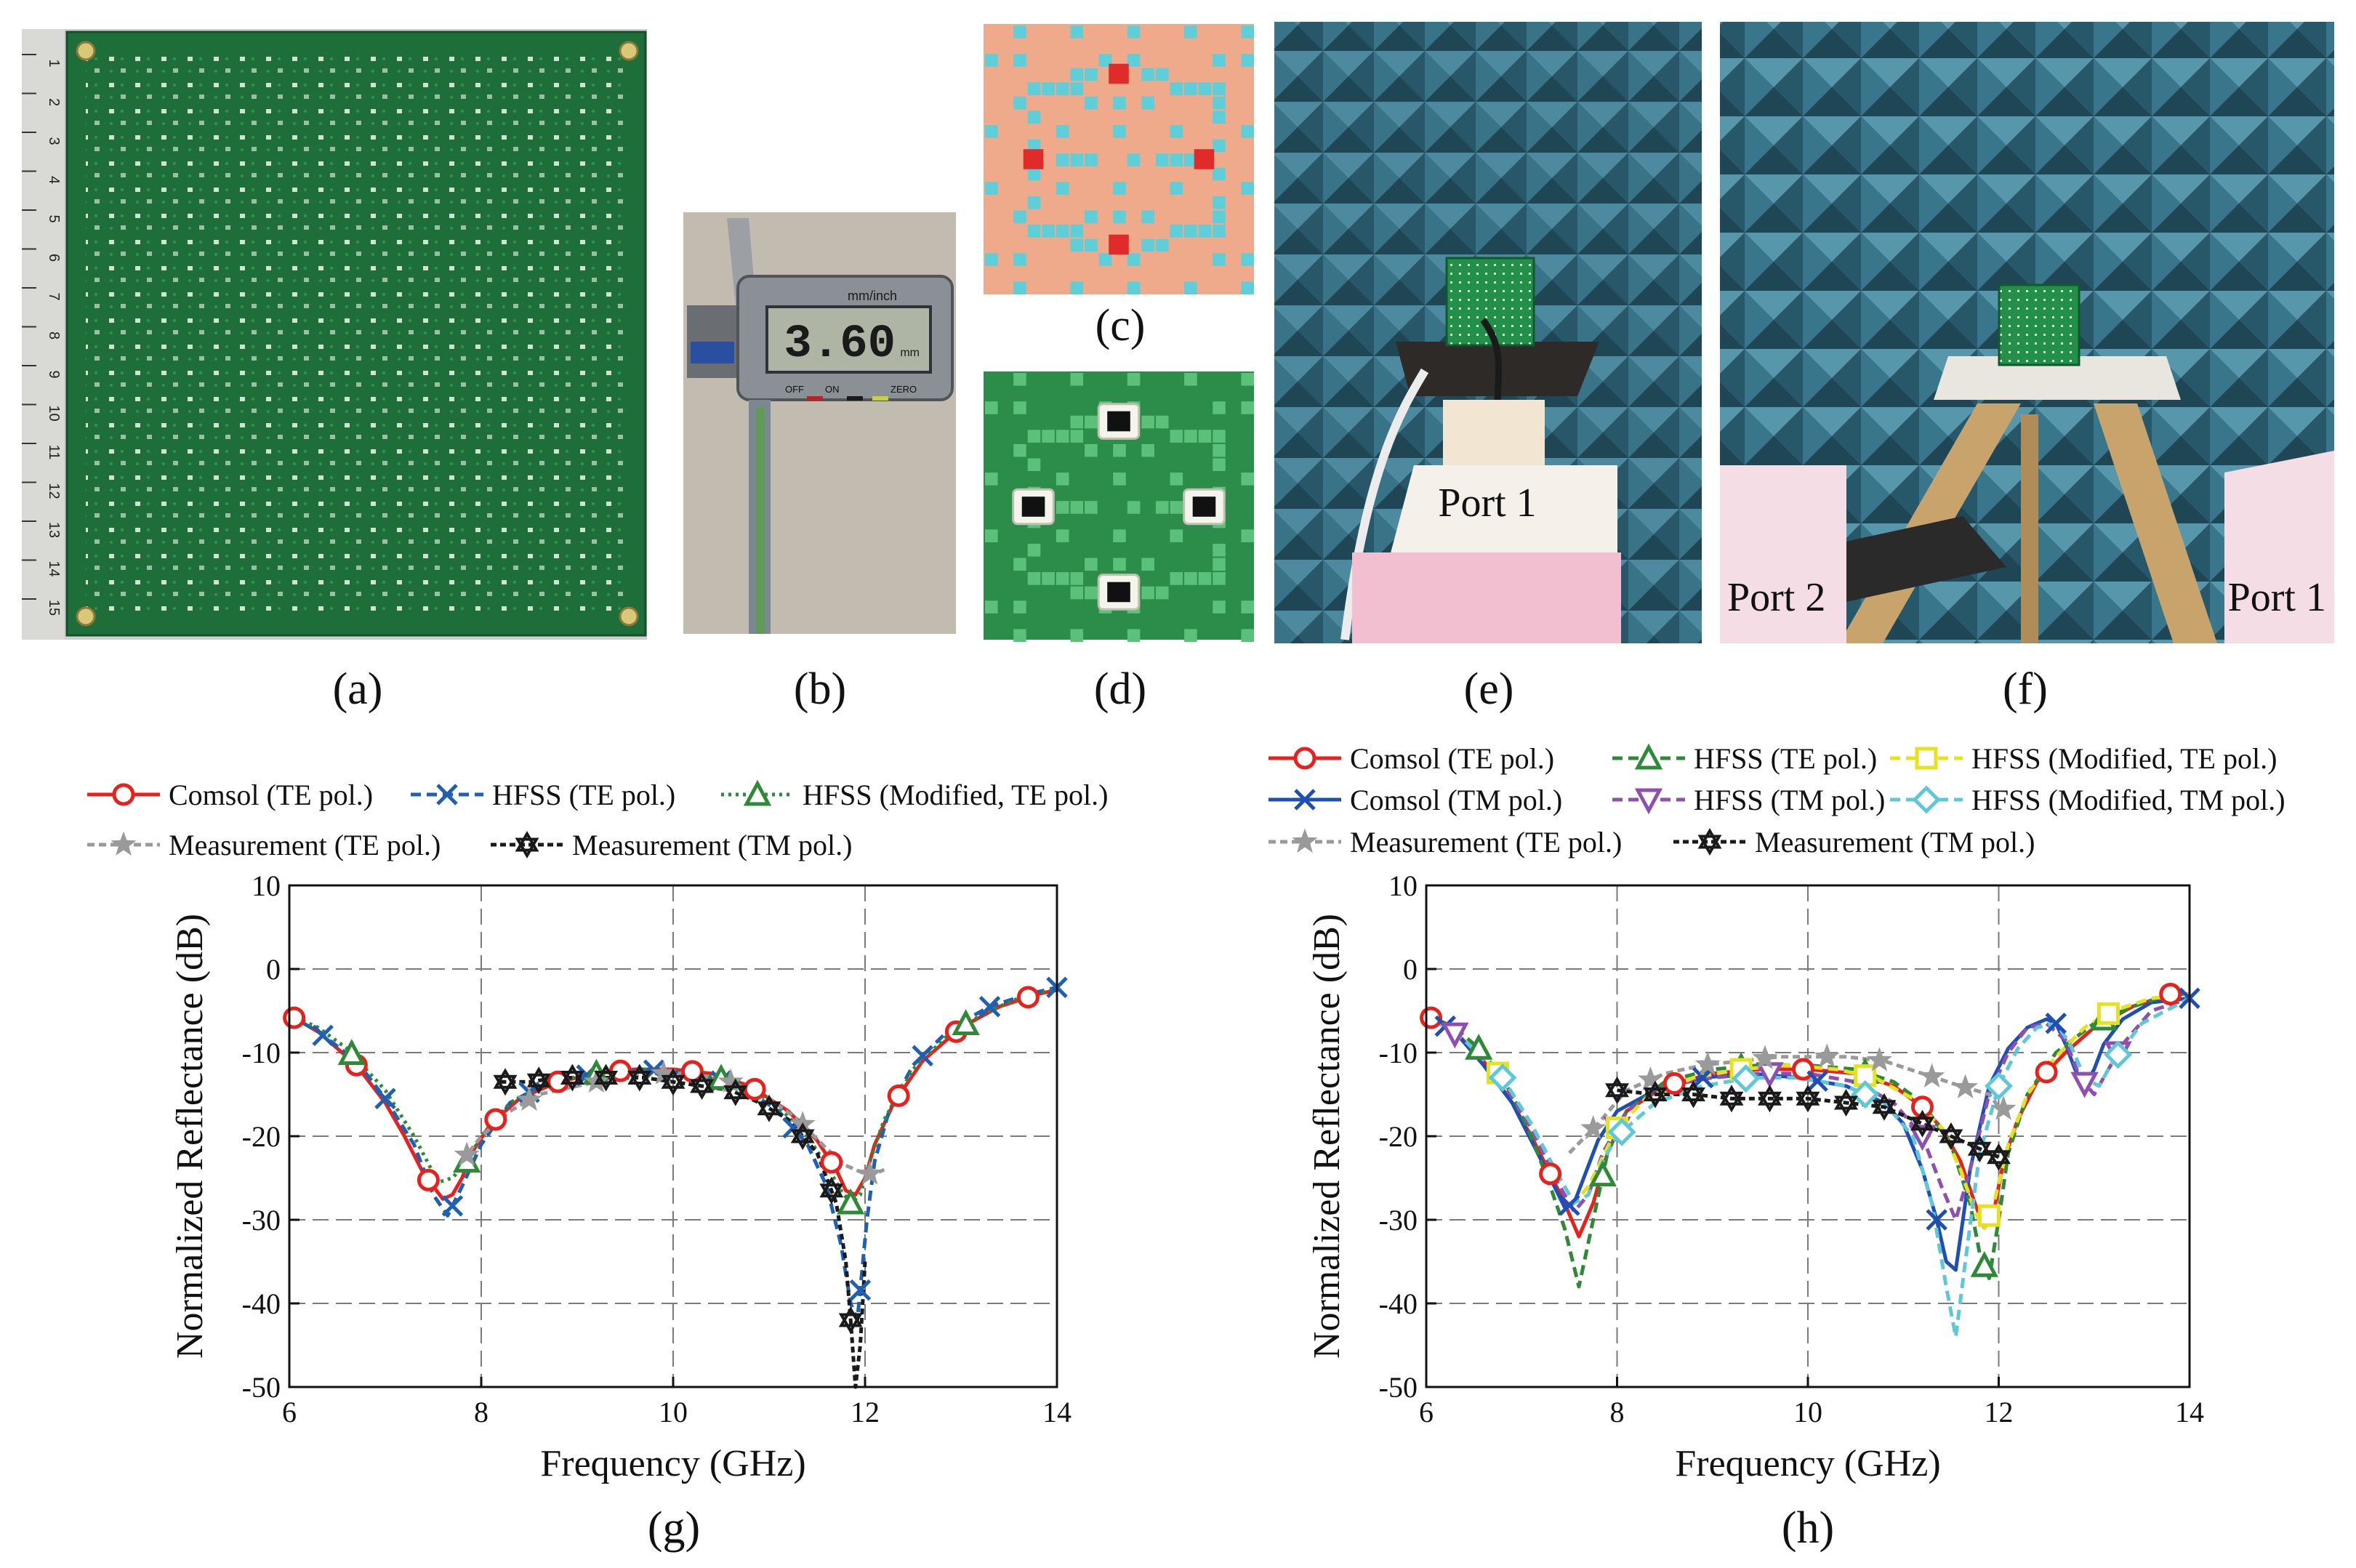 The image size is (2356, 1568). Describe the element at coordinates (2083, 758) in the screenshot. I see `legend-item: HFSS (Modified, TE pol.)` at that location.